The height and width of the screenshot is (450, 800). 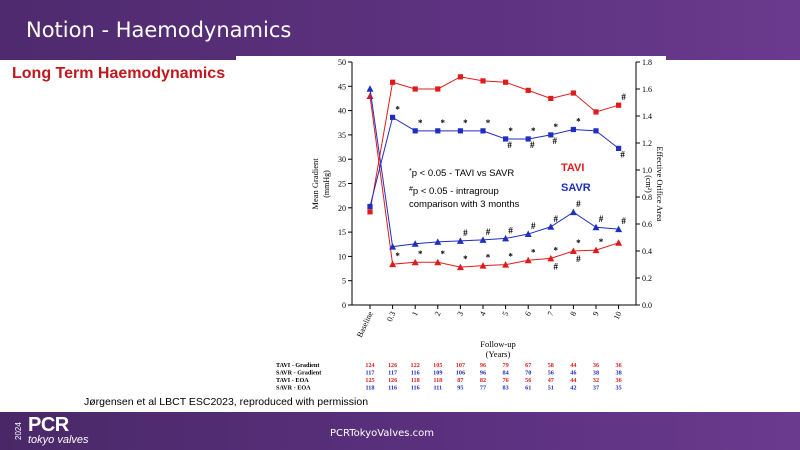 I want to click on table-cell: 70, so click(x=528, y=373).